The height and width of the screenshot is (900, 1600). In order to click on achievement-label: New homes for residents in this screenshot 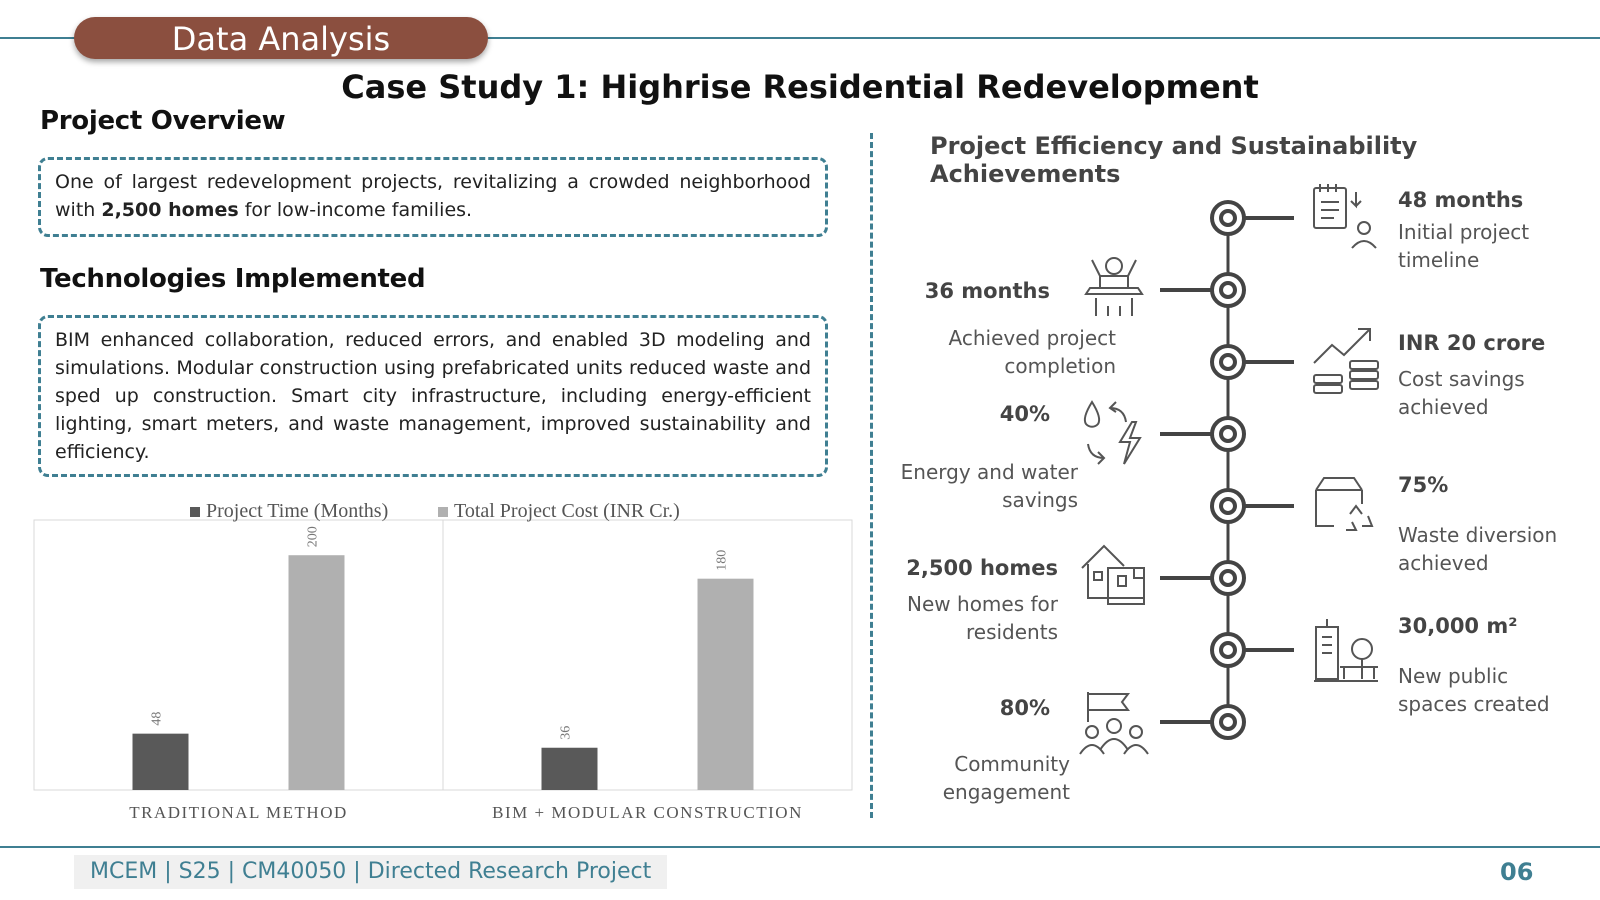, I will do `click(982, 618)`.